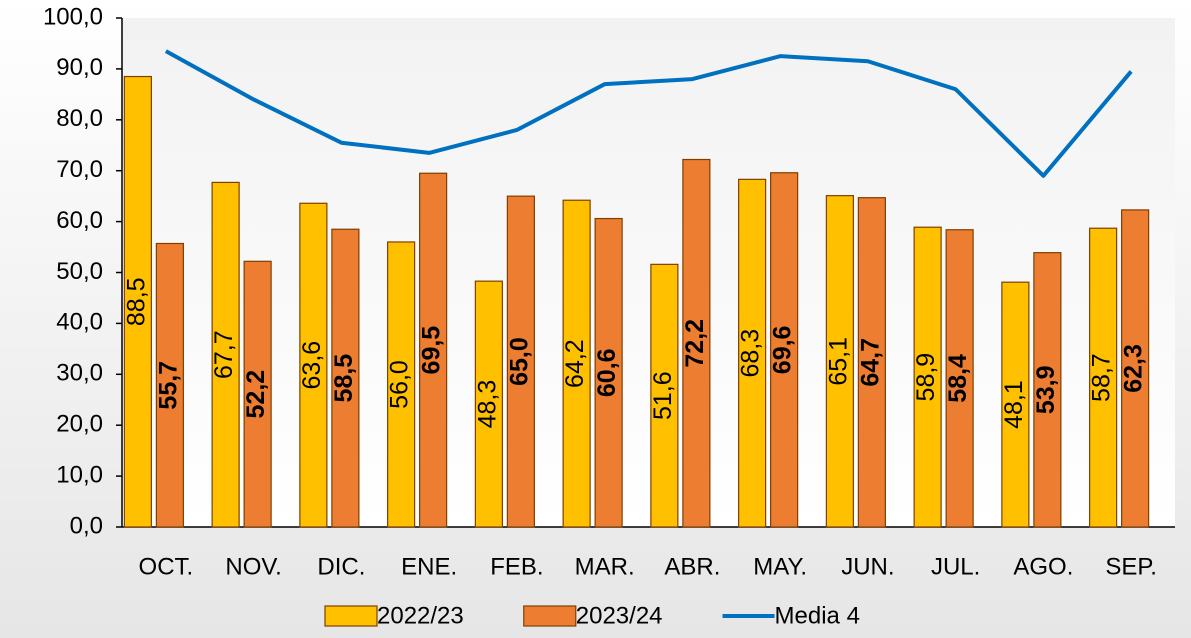  Describe the element at coordinates (73, 16) in the screenshot. I see `y-tick-label: 100,0` at that location.